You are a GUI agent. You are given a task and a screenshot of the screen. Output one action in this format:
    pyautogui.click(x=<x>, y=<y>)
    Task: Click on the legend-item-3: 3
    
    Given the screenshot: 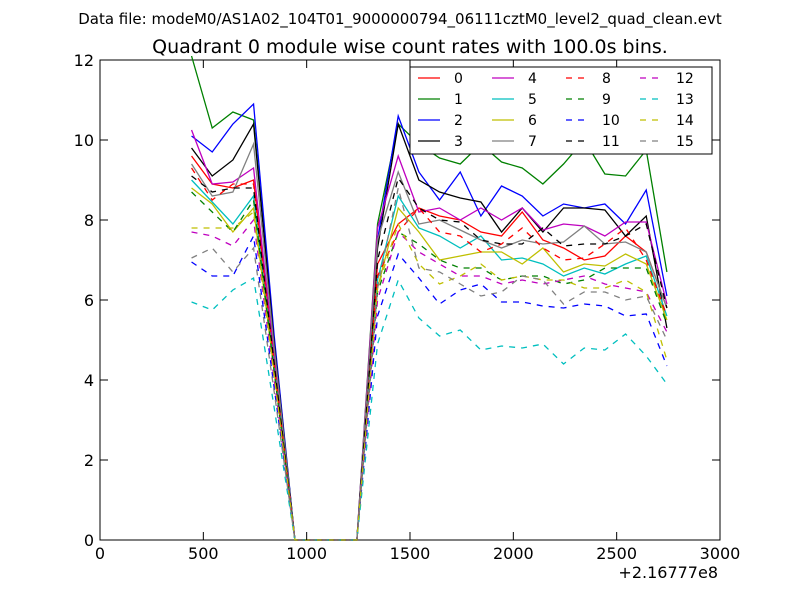 What is the action you would take?
    pyautogui.click(x=440, y=142)
    